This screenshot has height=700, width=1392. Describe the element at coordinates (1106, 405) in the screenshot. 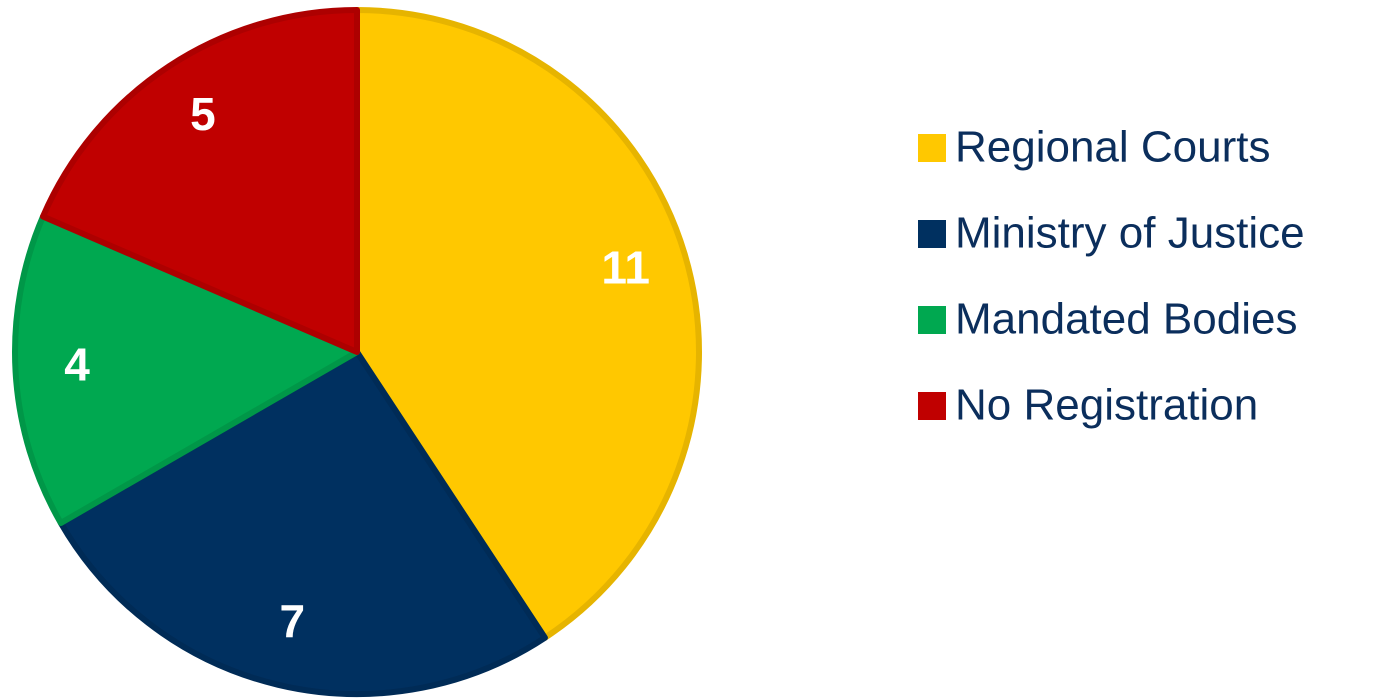

I see `legend-label: No Registration` at that location.